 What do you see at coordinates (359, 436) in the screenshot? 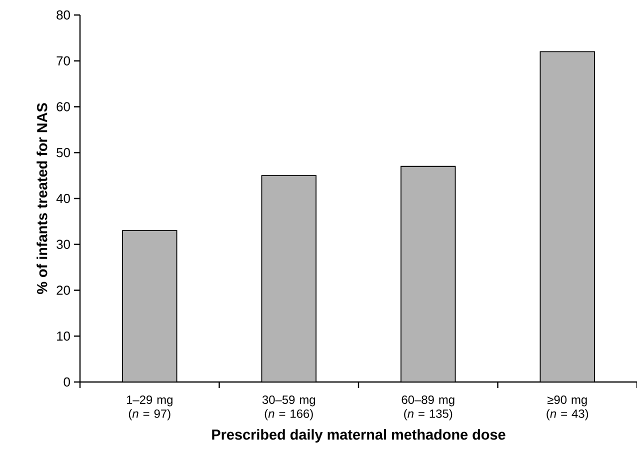
I see `x-axis-title: Prescribed daily maternal methadone dose` at bounding box center [359, 436].